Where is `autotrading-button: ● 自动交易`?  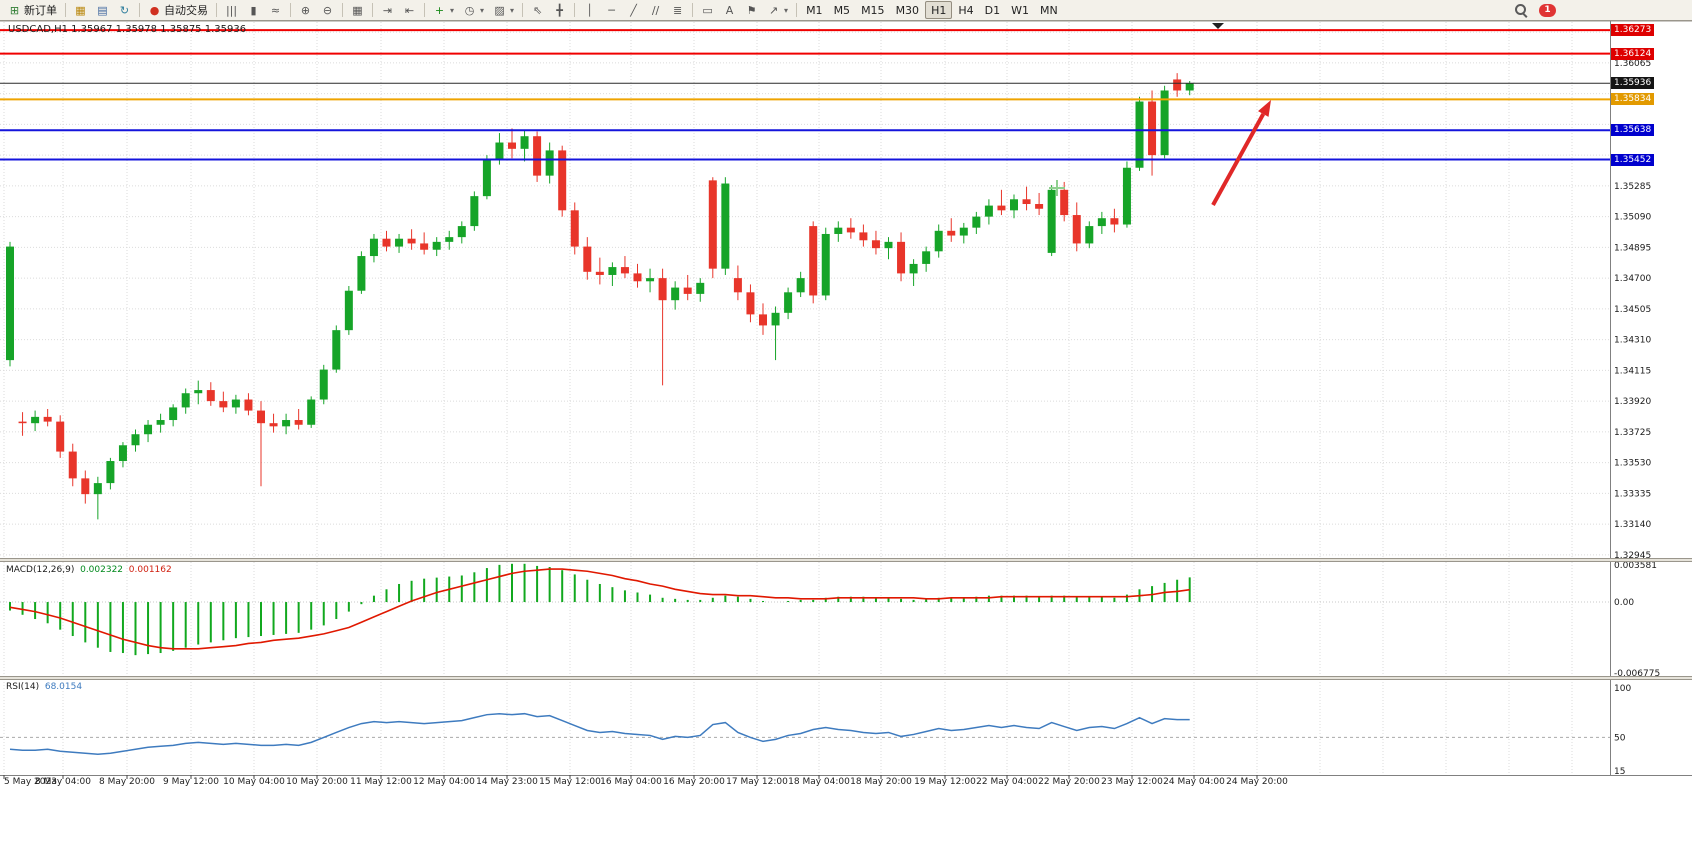 autotrading-button: ● 自动交易 is located at coordinates (178, 10).